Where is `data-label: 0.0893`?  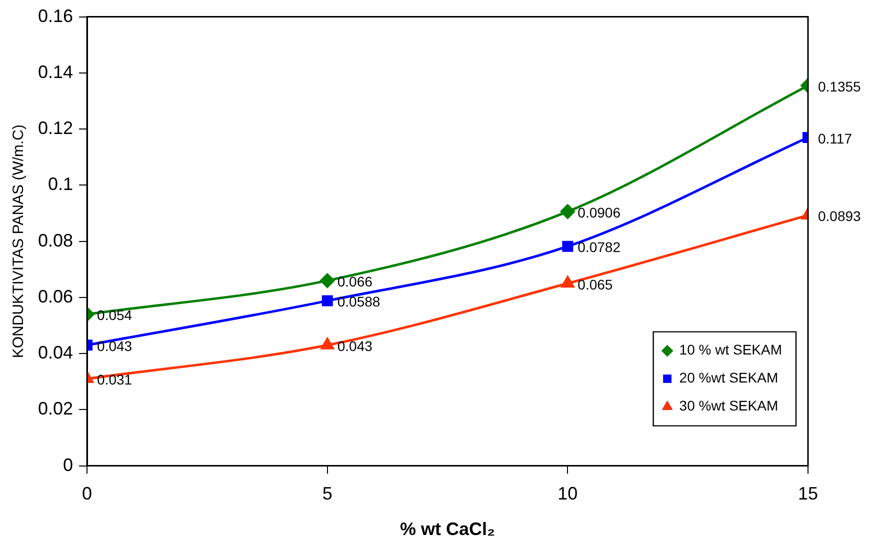
data-label: 0.0893 is located at coordinates (840, 216).